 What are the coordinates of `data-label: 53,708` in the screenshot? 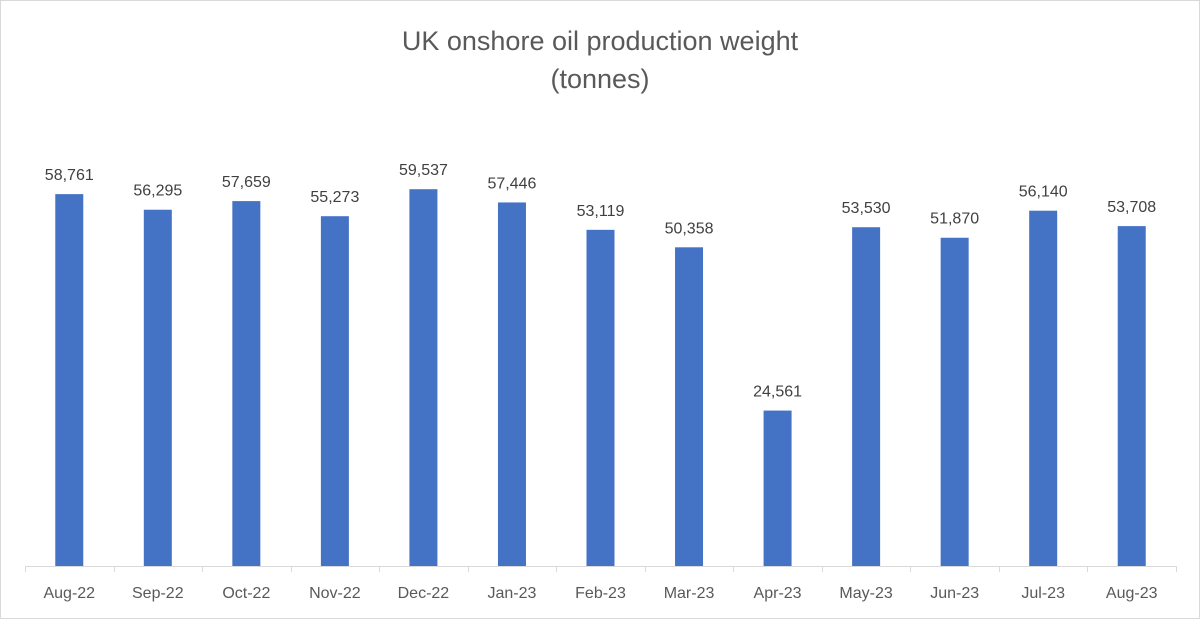 It's located at (1131, 207).